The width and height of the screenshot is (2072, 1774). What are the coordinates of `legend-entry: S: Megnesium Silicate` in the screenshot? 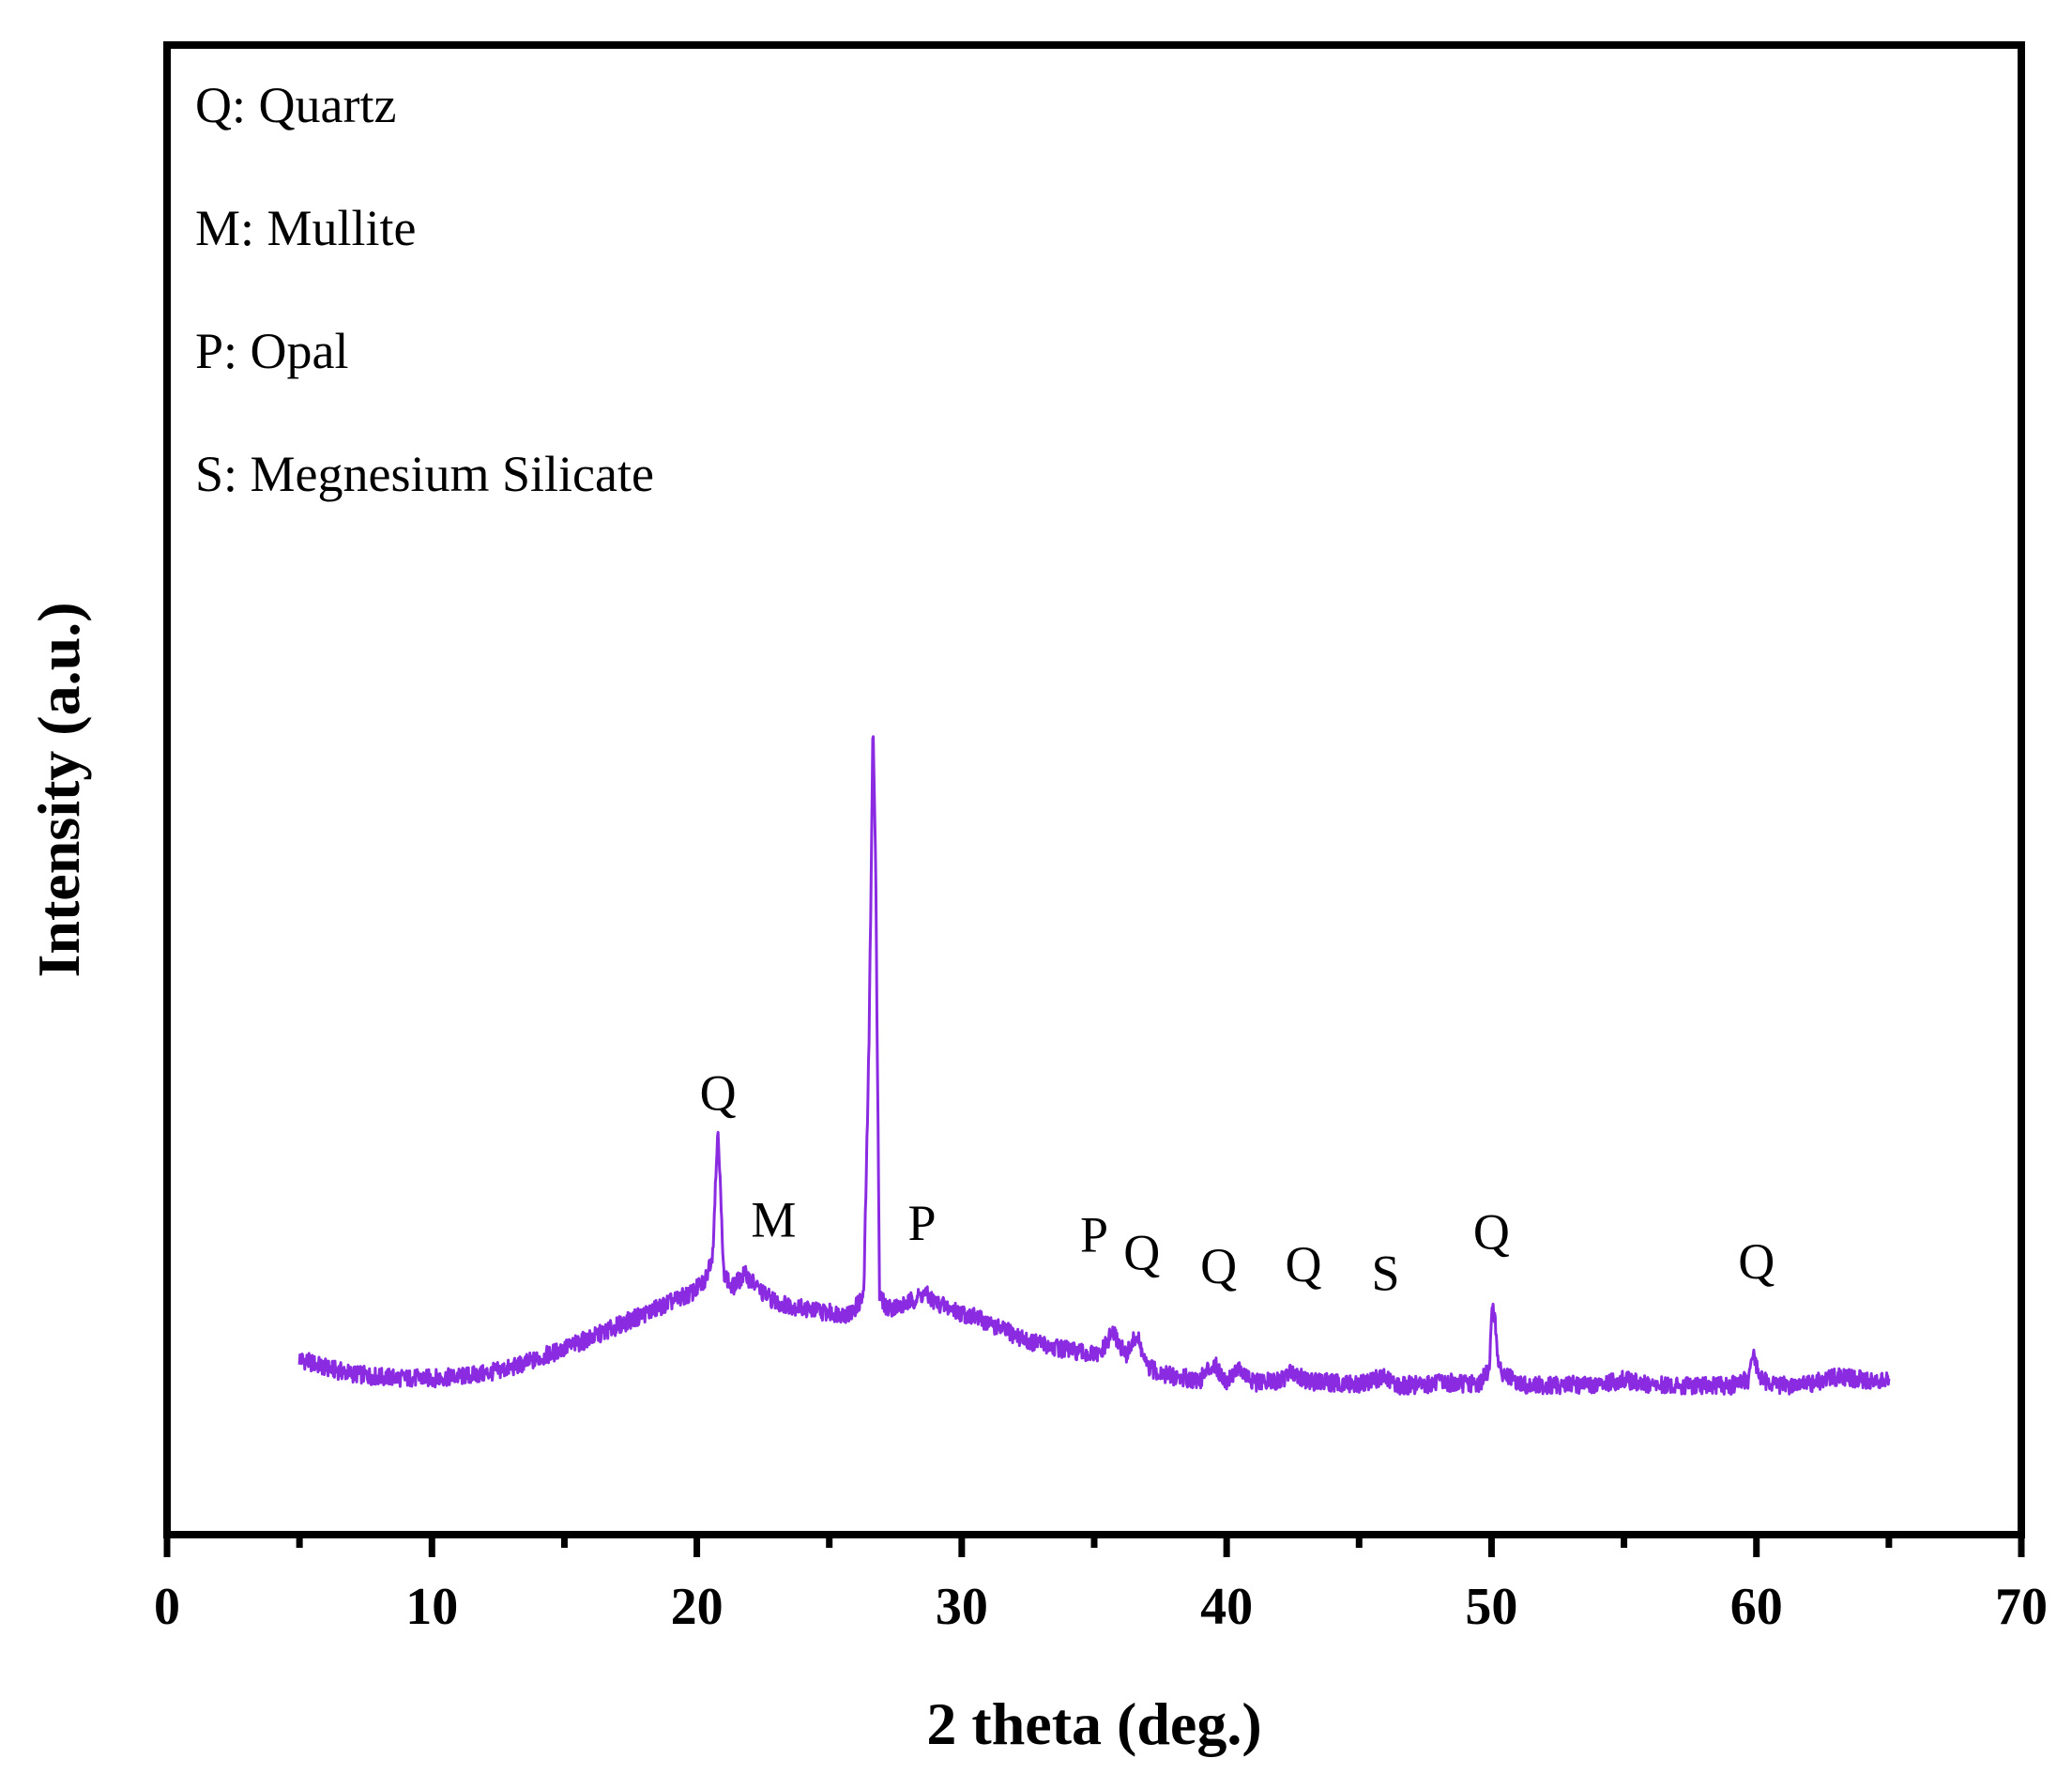 It's located at (425, 474).